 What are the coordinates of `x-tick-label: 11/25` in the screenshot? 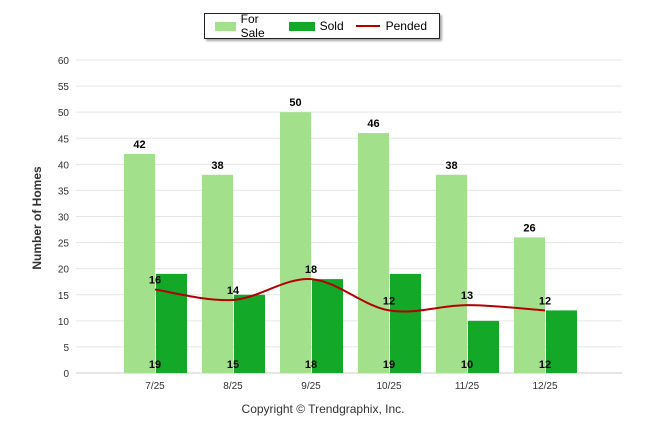 It's located at (467, 386).